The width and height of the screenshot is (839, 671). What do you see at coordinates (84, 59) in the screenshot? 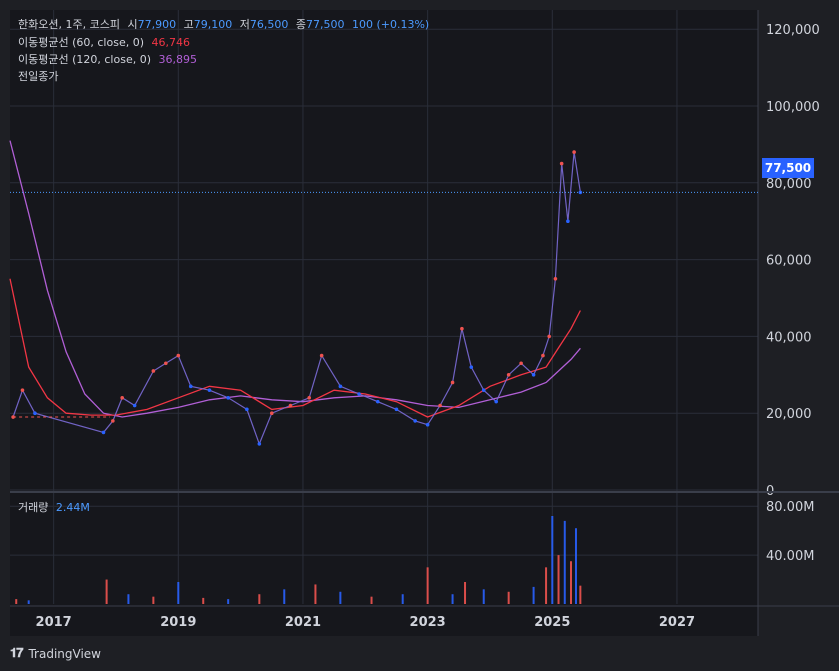
I see `ma120-label: 이동평균선 (120, close, 0)` at bounding box center [84, 59].